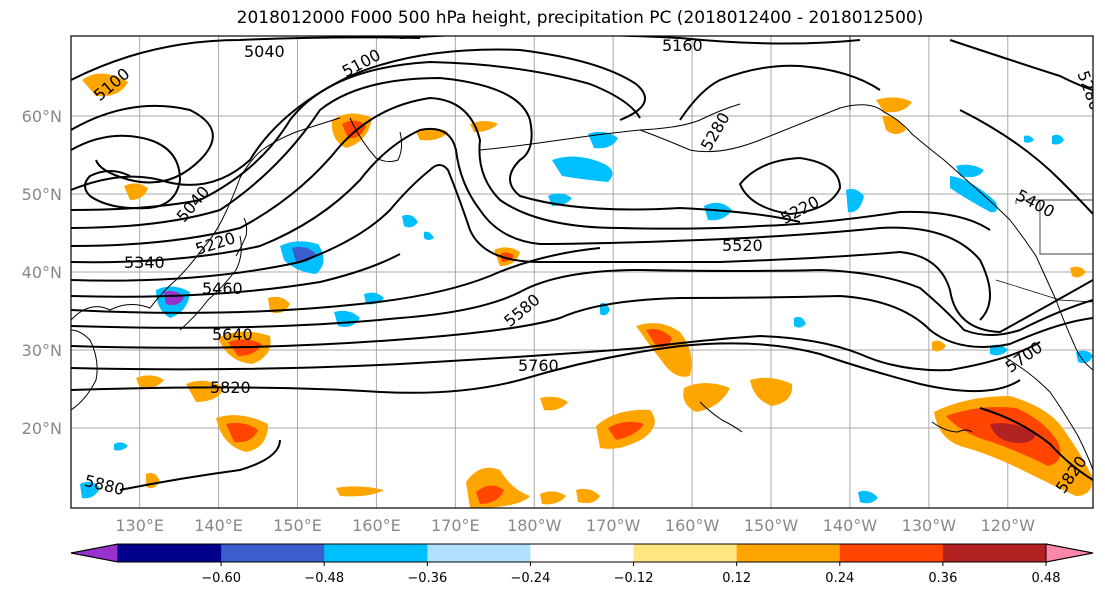 Image resolution: width=1105 pixels, height=601 pixels. What do you see at coordinates (218, 525) in the screenshot?
I see `longitude-label: 140°E` at bounding box center [218, 525].